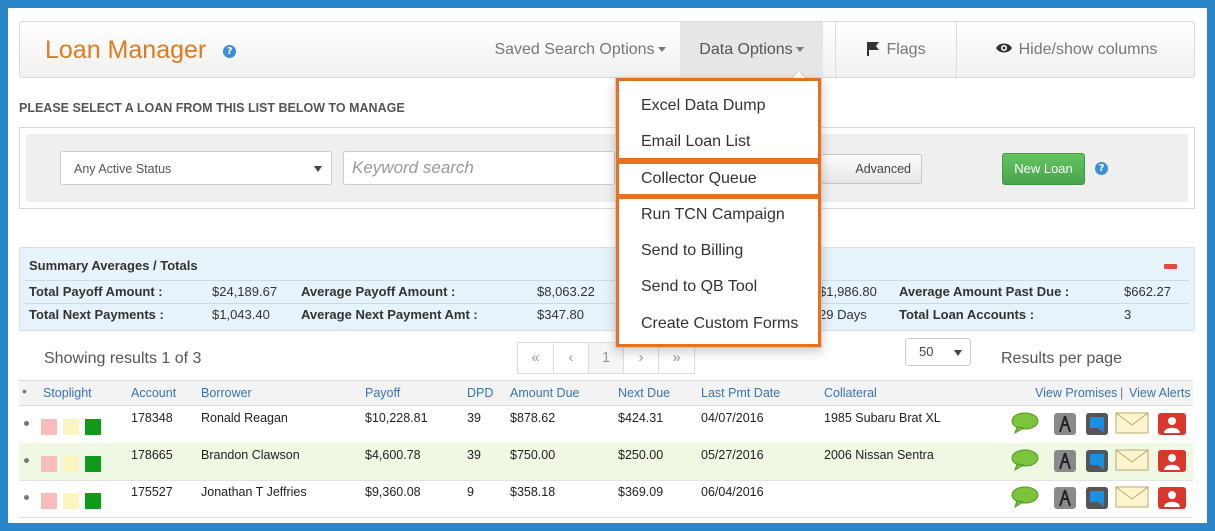 The width and height of the screenshot is (1215, 531). I want to click on column-header-payoff: Payoff, so click(383, 393).